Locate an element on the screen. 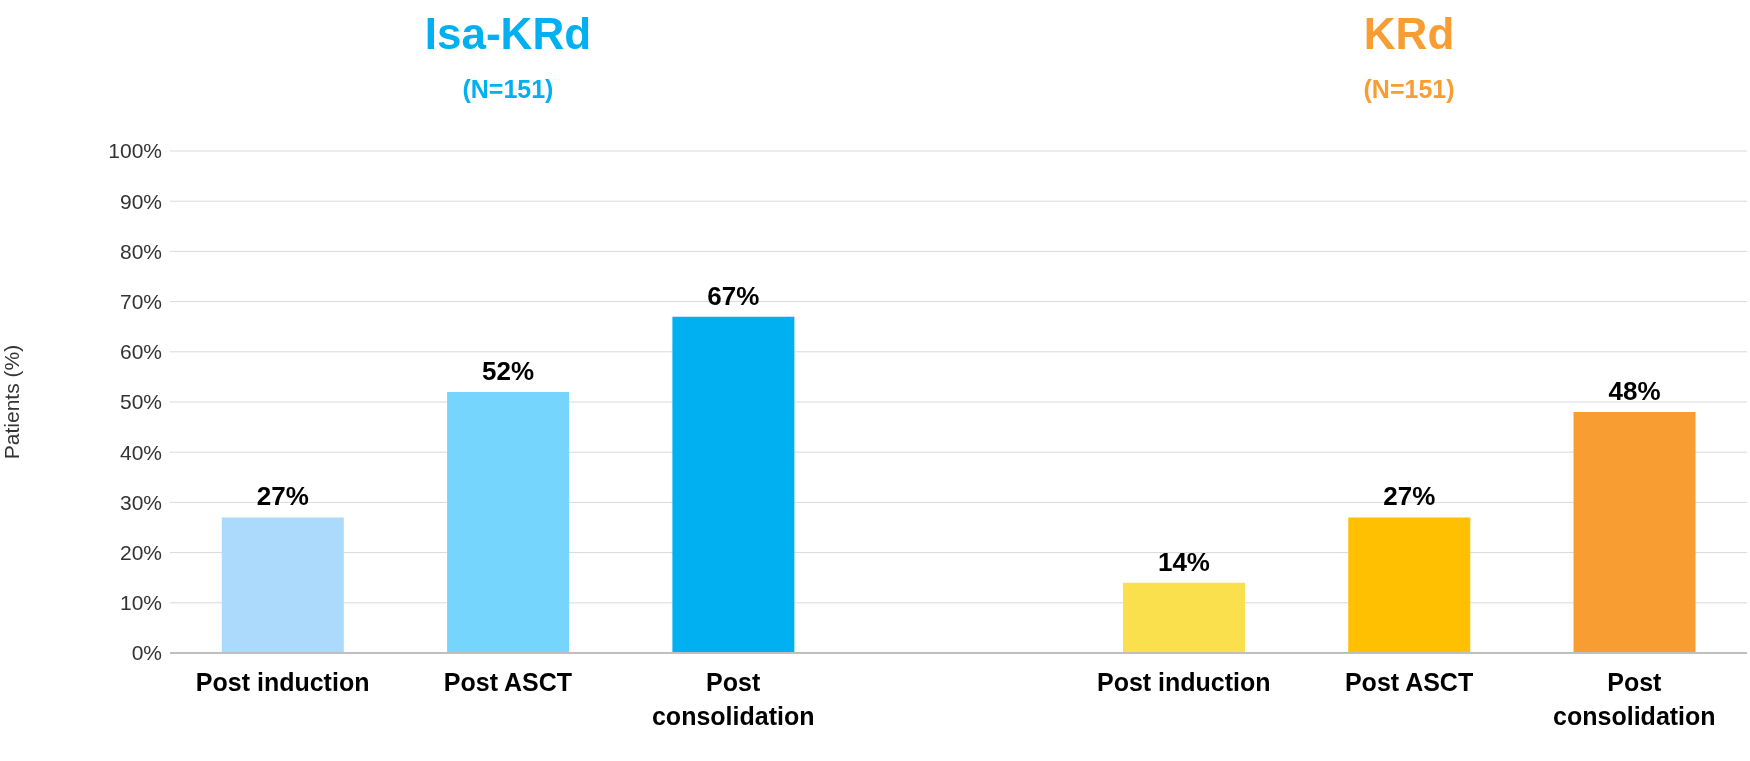  y-axis-title: Patients (%) is located at coordinates (12, 402).